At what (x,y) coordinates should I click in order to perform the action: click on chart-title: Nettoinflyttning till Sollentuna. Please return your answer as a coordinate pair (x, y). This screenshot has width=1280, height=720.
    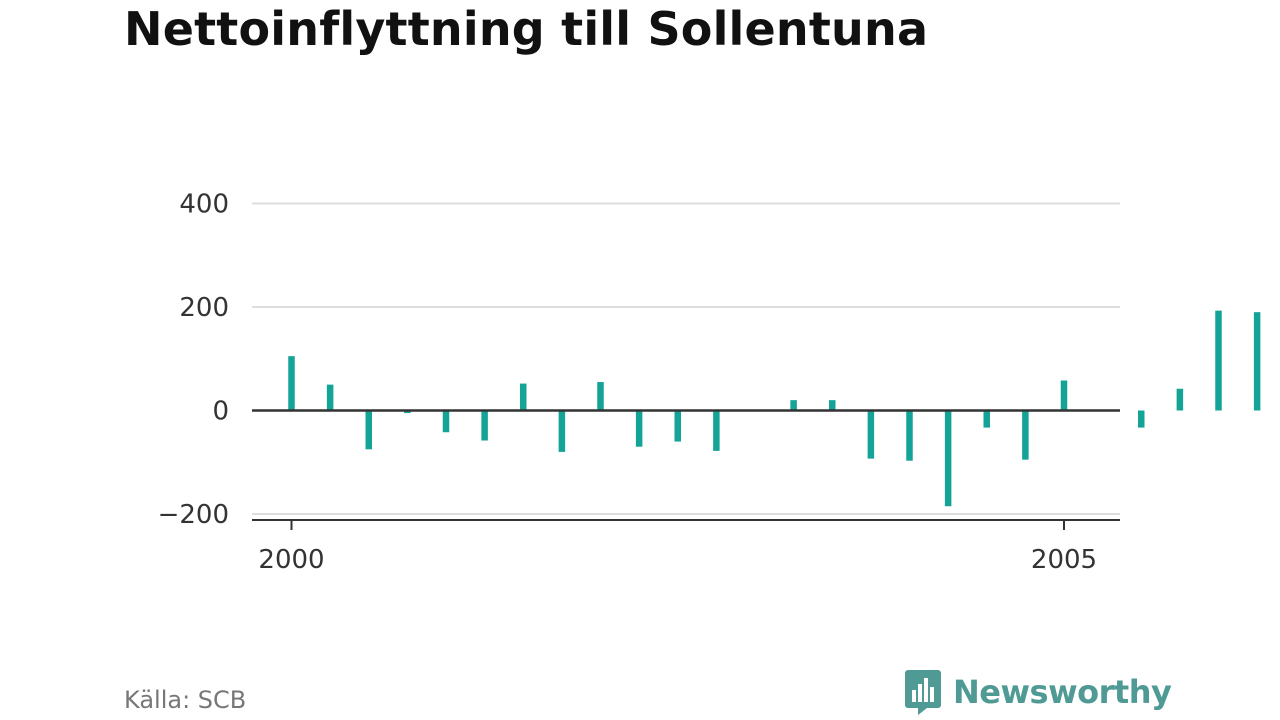
    Looking at the image, I should click on (526, 29).